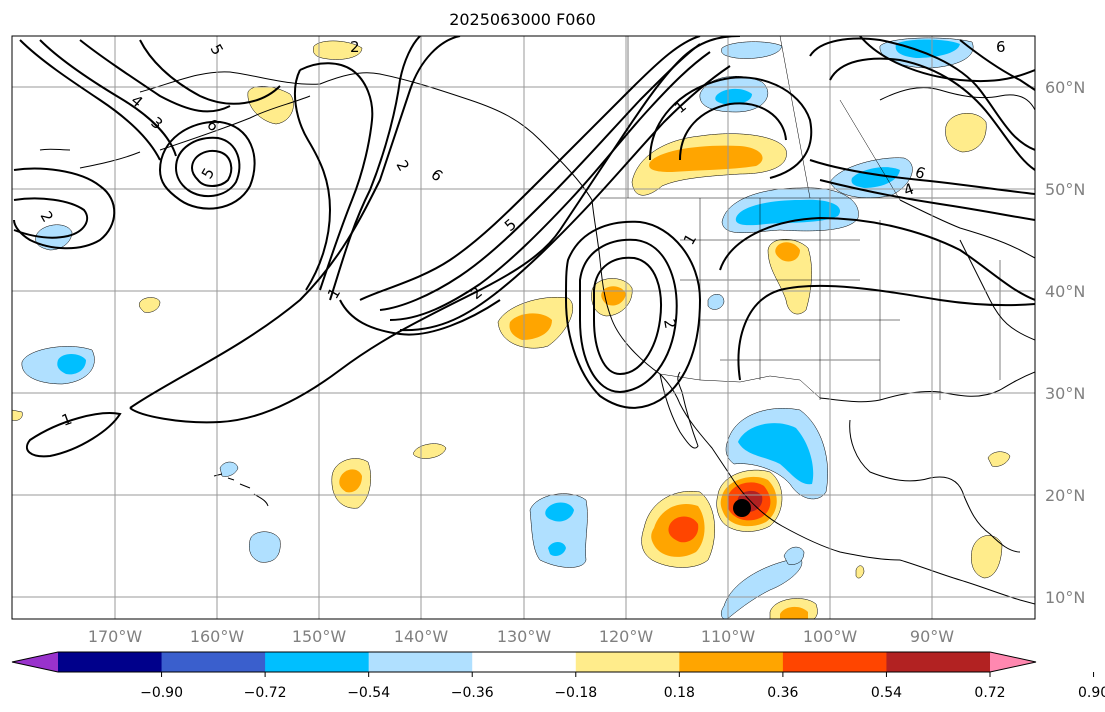 Image resolution: width=1105 pixels, height=712 pixels. I want to click on lon-label: 90°W, so click(932, 636).